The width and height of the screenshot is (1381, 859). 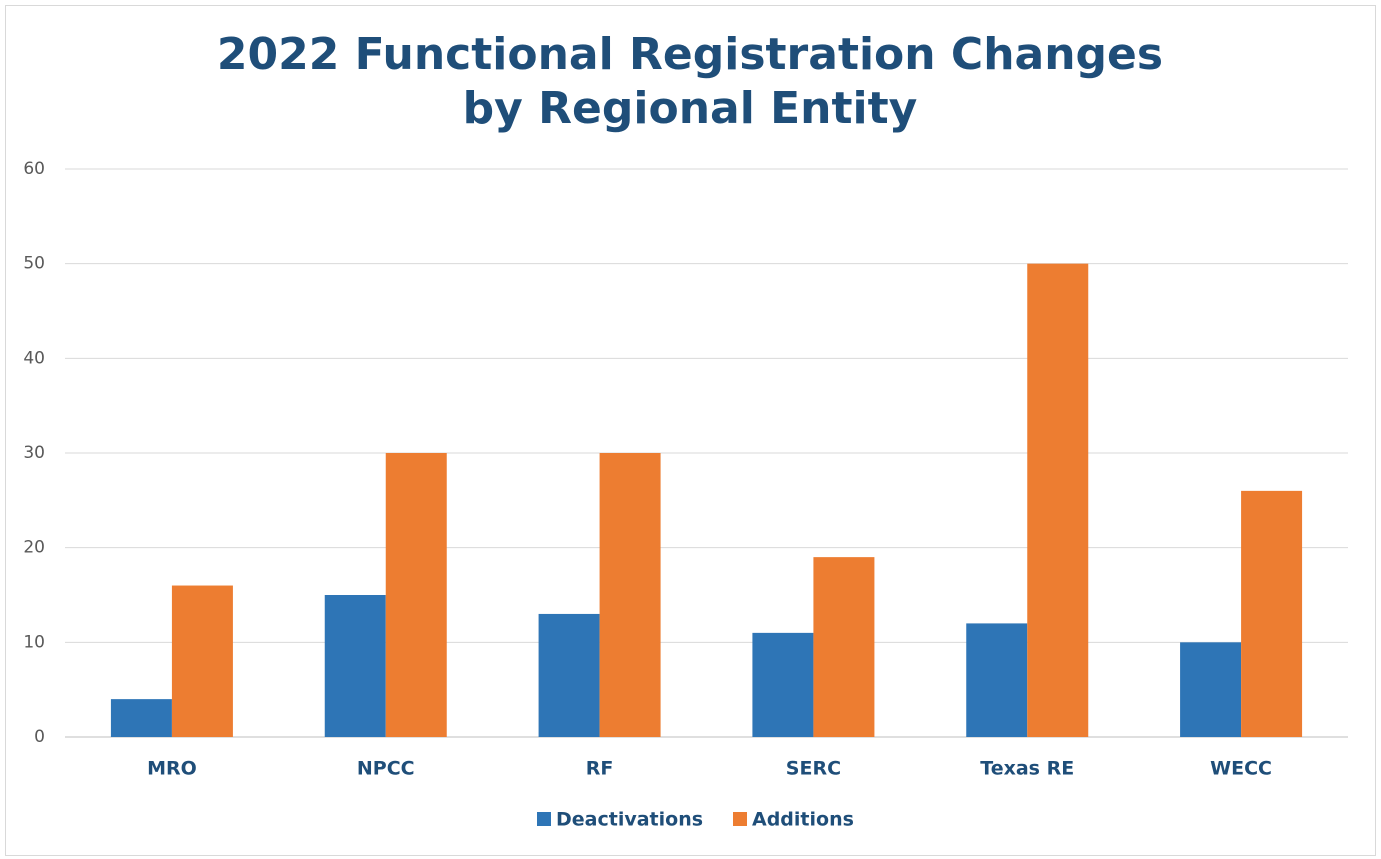 What do you see at coordinates (600, 769) in the screenshot?
I see `x-tick-label: RF` at bounding box center [600, 769].